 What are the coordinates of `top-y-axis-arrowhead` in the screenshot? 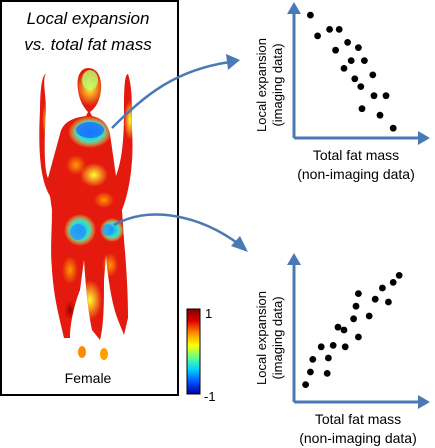 It's located at (294, 8).